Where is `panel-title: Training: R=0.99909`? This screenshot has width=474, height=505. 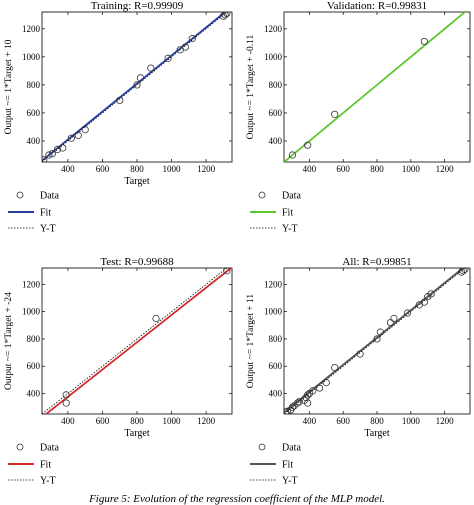
panel-title: Training: R=0.99909 is located at coordinates (137, 6).